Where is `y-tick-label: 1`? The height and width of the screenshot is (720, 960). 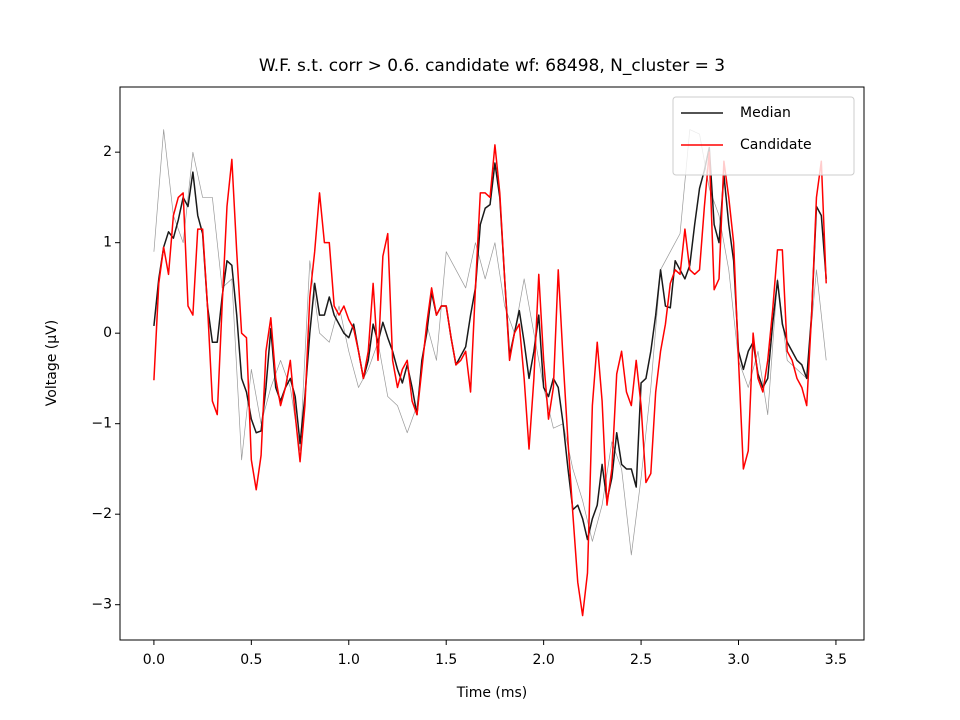
y-tick-label: 1 is located at coordinates (107, 243).